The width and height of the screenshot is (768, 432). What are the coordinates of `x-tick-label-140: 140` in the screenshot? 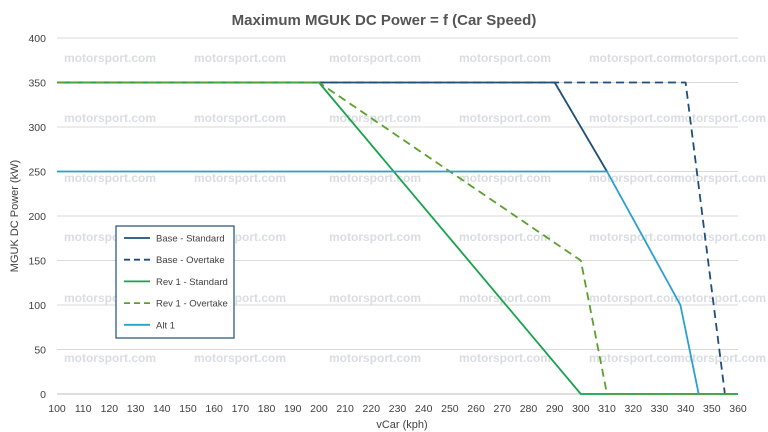 It's located at (162, 409).